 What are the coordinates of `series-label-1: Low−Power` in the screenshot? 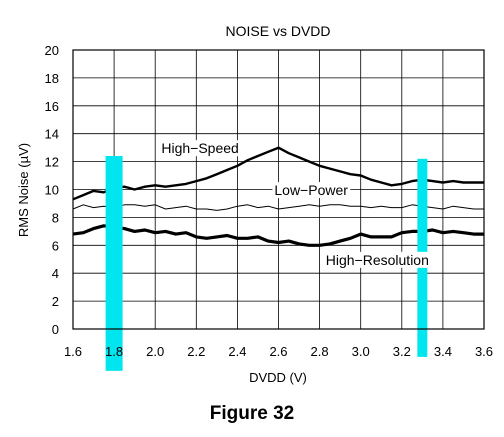 It's located at (311, 190).